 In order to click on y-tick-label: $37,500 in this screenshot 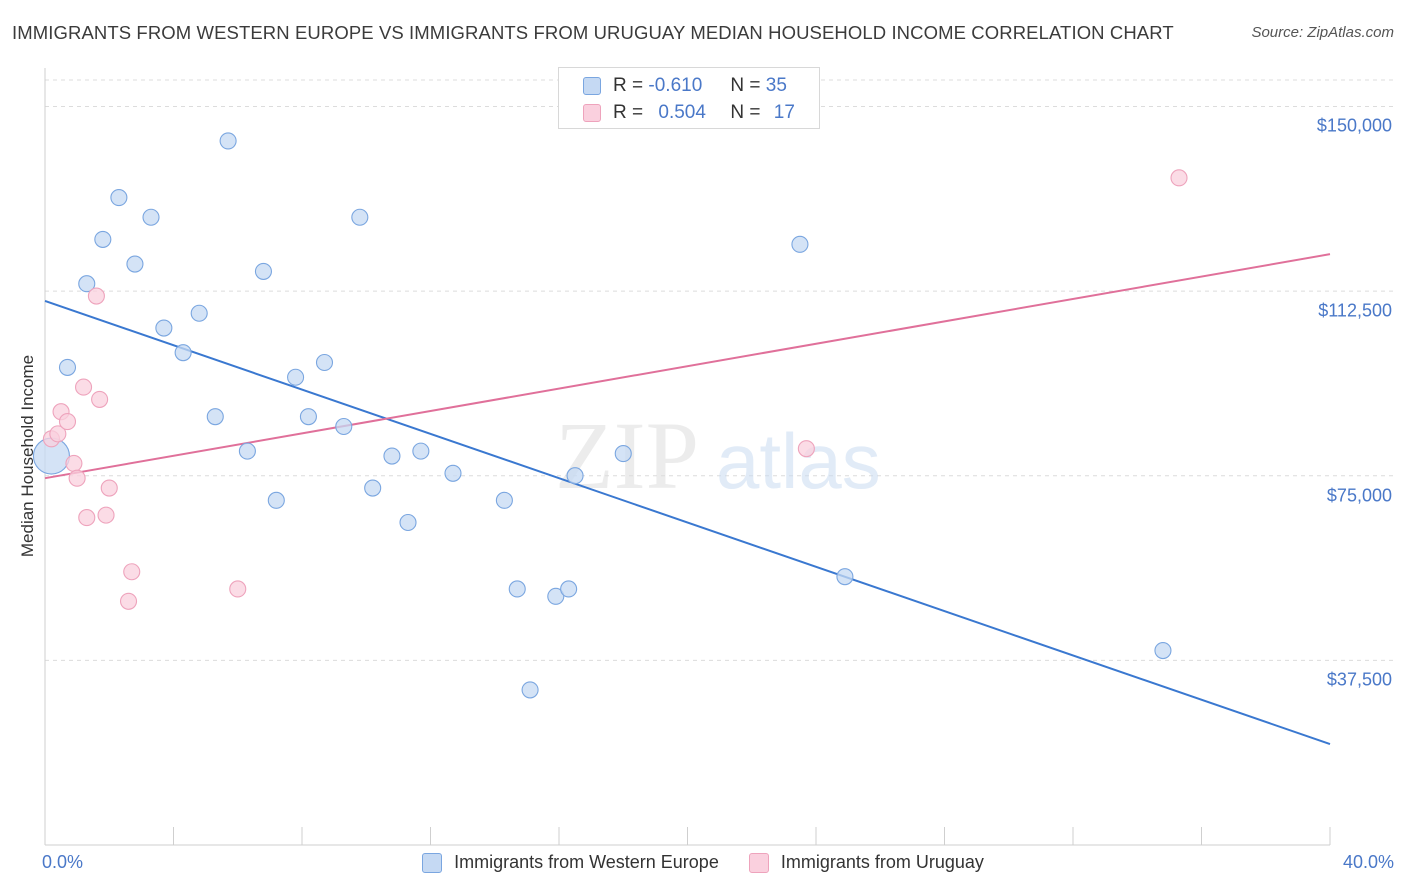, I will do `click(1359, 679)`.